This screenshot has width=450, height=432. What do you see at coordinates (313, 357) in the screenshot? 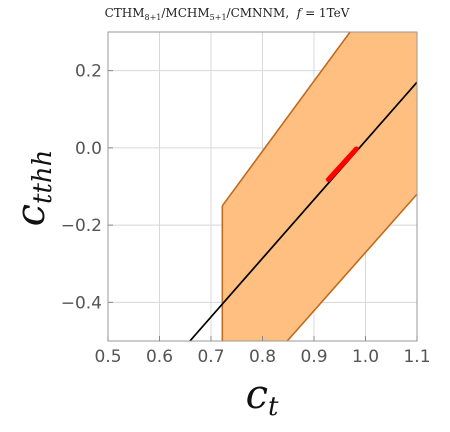
I see `x-tick-label: 0.9` at bounding box center [313, 357].